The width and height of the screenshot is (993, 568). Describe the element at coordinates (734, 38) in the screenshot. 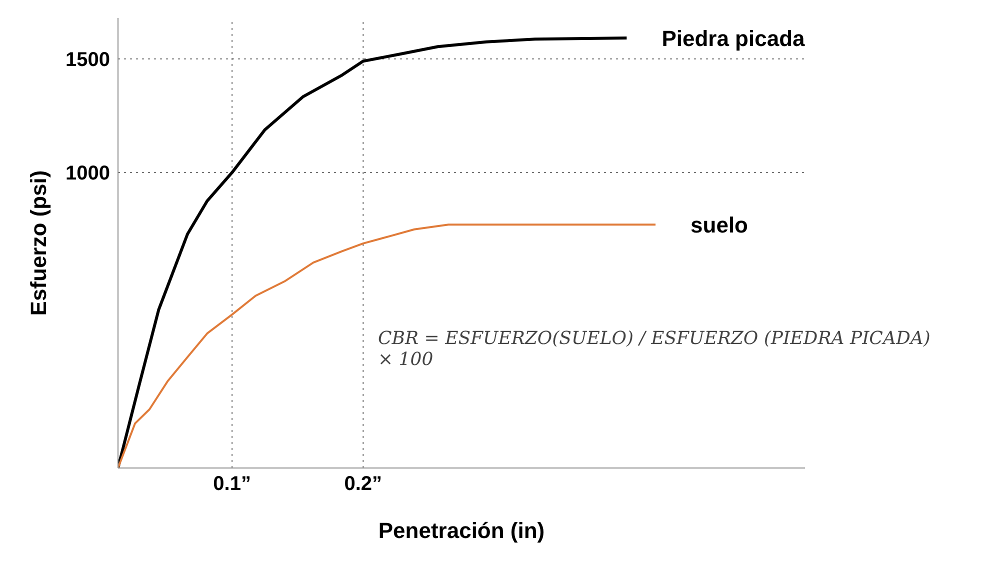

I see `series-label: Piedra picada` at that location.